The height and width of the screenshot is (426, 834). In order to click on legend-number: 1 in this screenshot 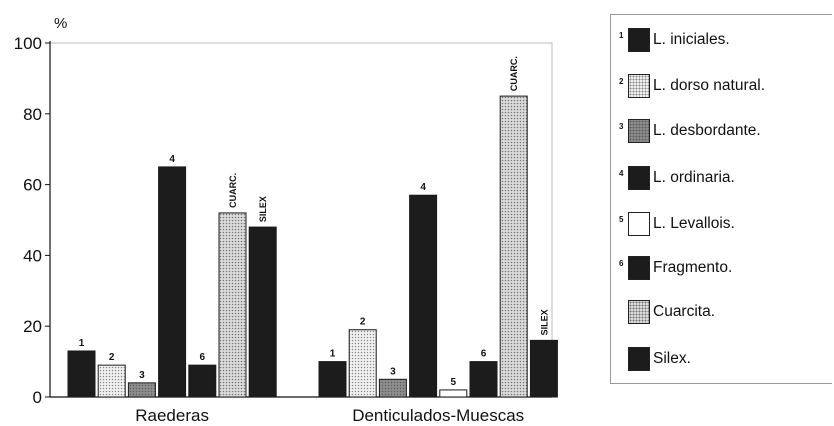, I will do `click(621, 35)`.